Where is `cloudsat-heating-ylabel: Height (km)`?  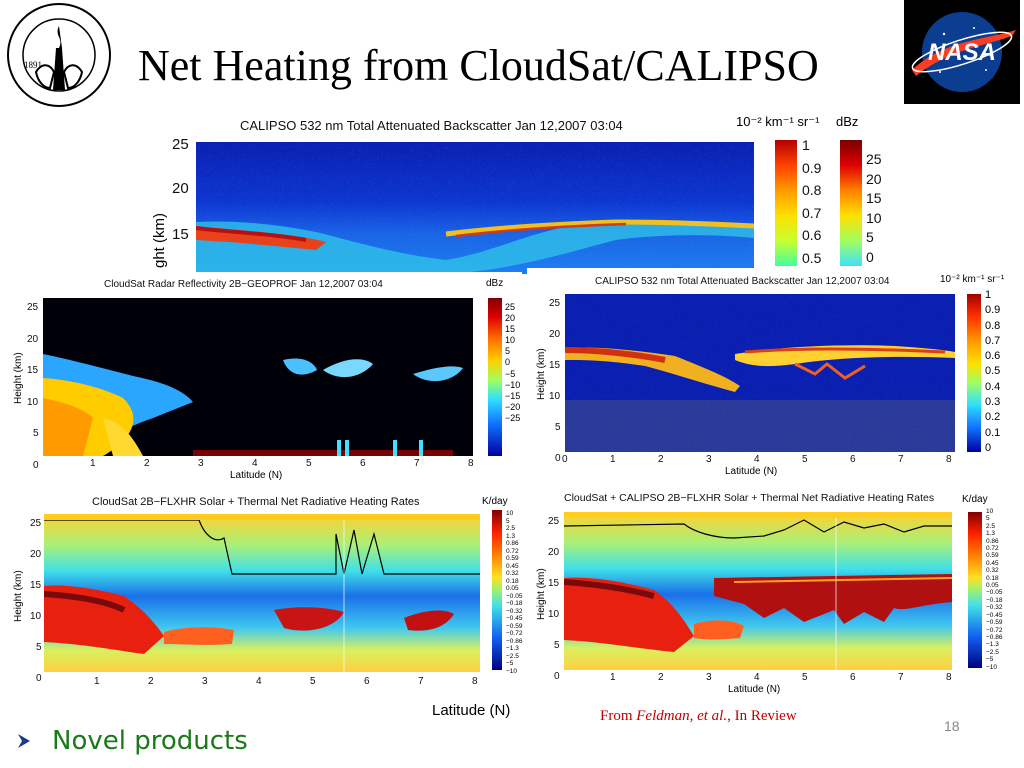 cloudsat-heating-ylabel: Height (km) is located at coordinates (18, 596).